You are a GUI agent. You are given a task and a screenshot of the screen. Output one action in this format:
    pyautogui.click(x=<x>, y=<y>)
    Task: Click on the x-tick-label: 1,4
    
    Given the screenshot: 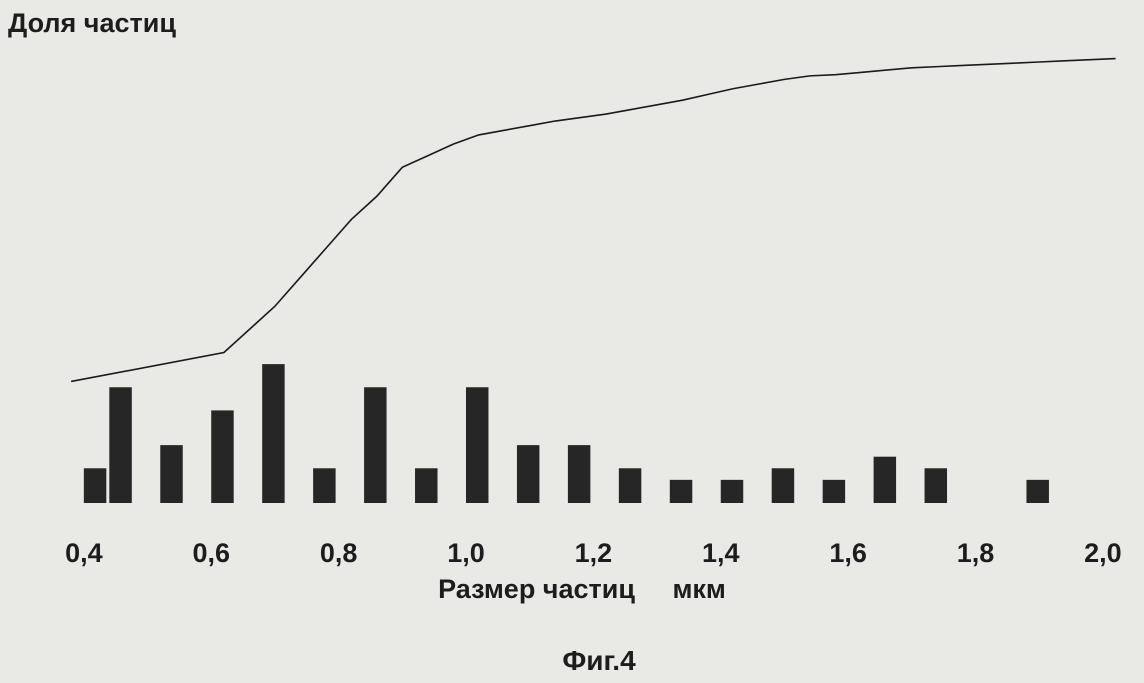 What is the action you would take?
    pyautogui.click(x=721, y=553)
    